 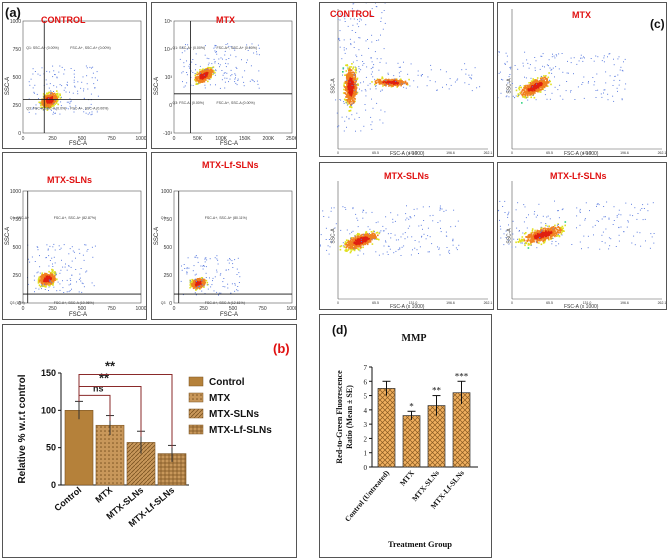 What do you see at coordinates (450, 303) in the screenshot?
I see `flow-c2-xtick: 196.6` at bounding box center [450, 303].